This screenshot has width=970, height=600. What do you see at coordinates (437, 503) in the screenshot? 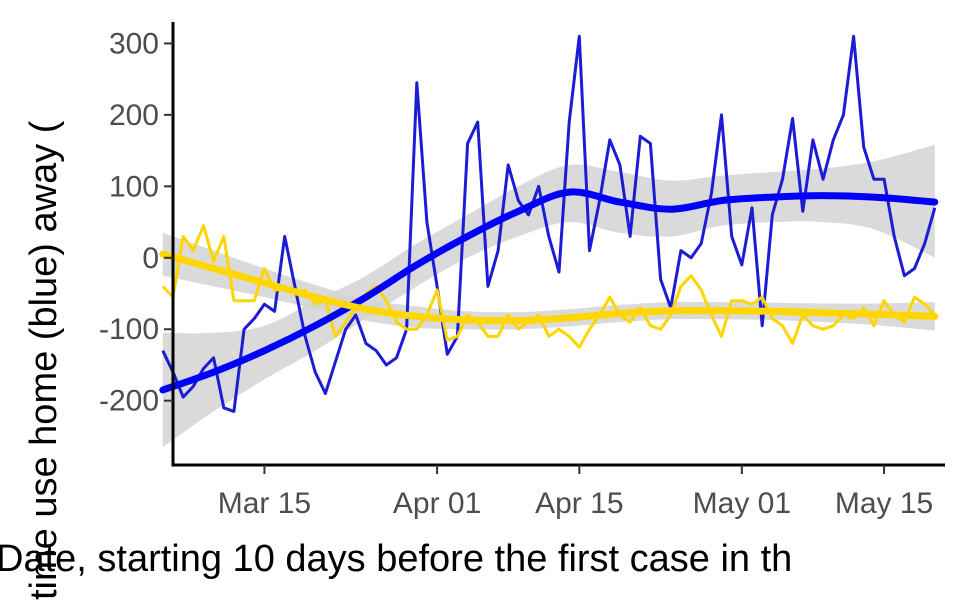
I see `x-tick-label: Apr 01` at bounding box center [437, 503].